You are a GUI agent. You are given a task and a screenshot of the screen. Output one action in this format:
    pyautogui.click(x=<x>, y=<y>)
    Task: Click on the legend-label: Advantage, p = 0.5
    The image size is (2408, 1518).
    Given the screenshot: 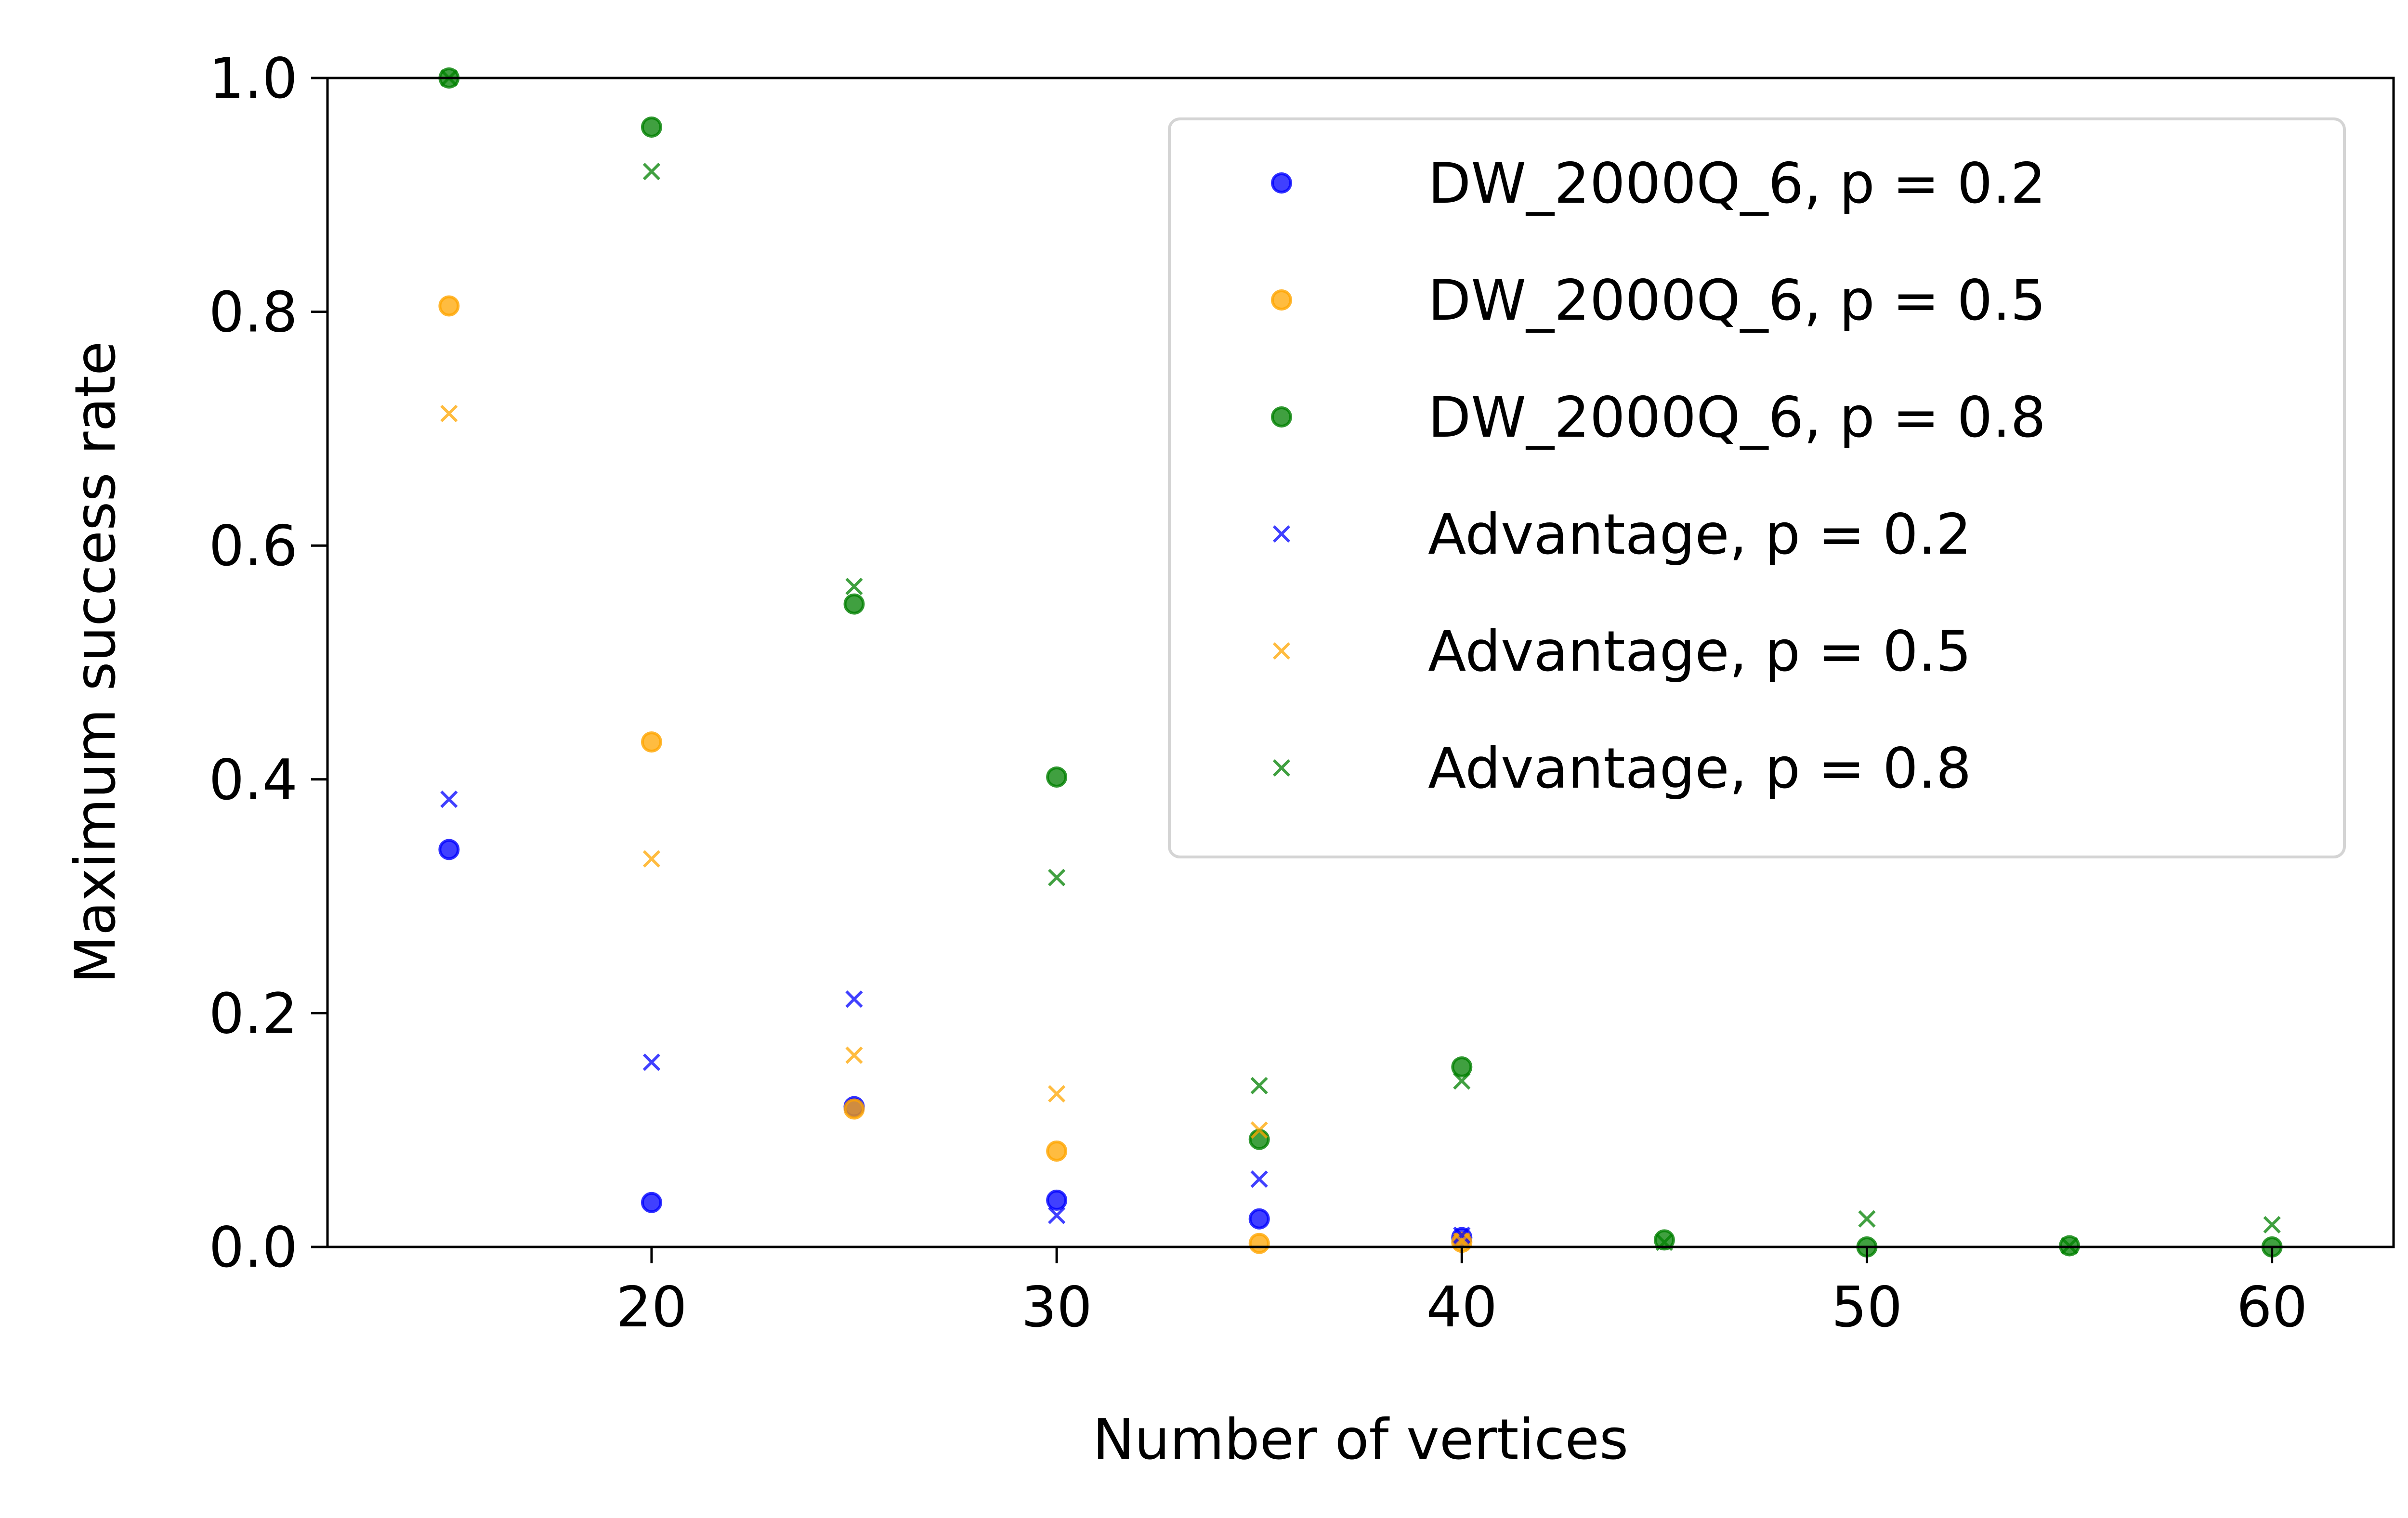 What is the action you would take?
    pyautogui.click(x=1700, y=651)
    